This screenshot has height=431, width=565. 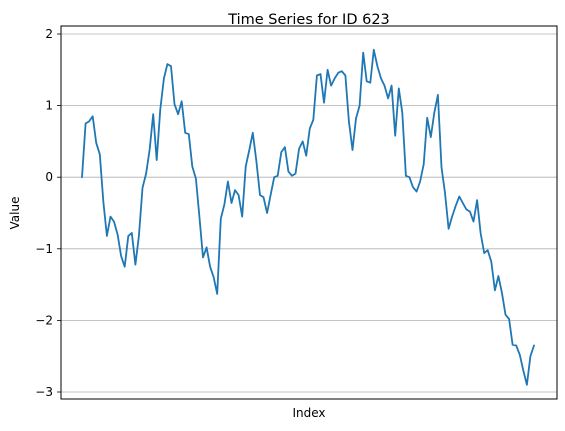 I want to click on y-tick-label: −1, so click(x=44, y=249).